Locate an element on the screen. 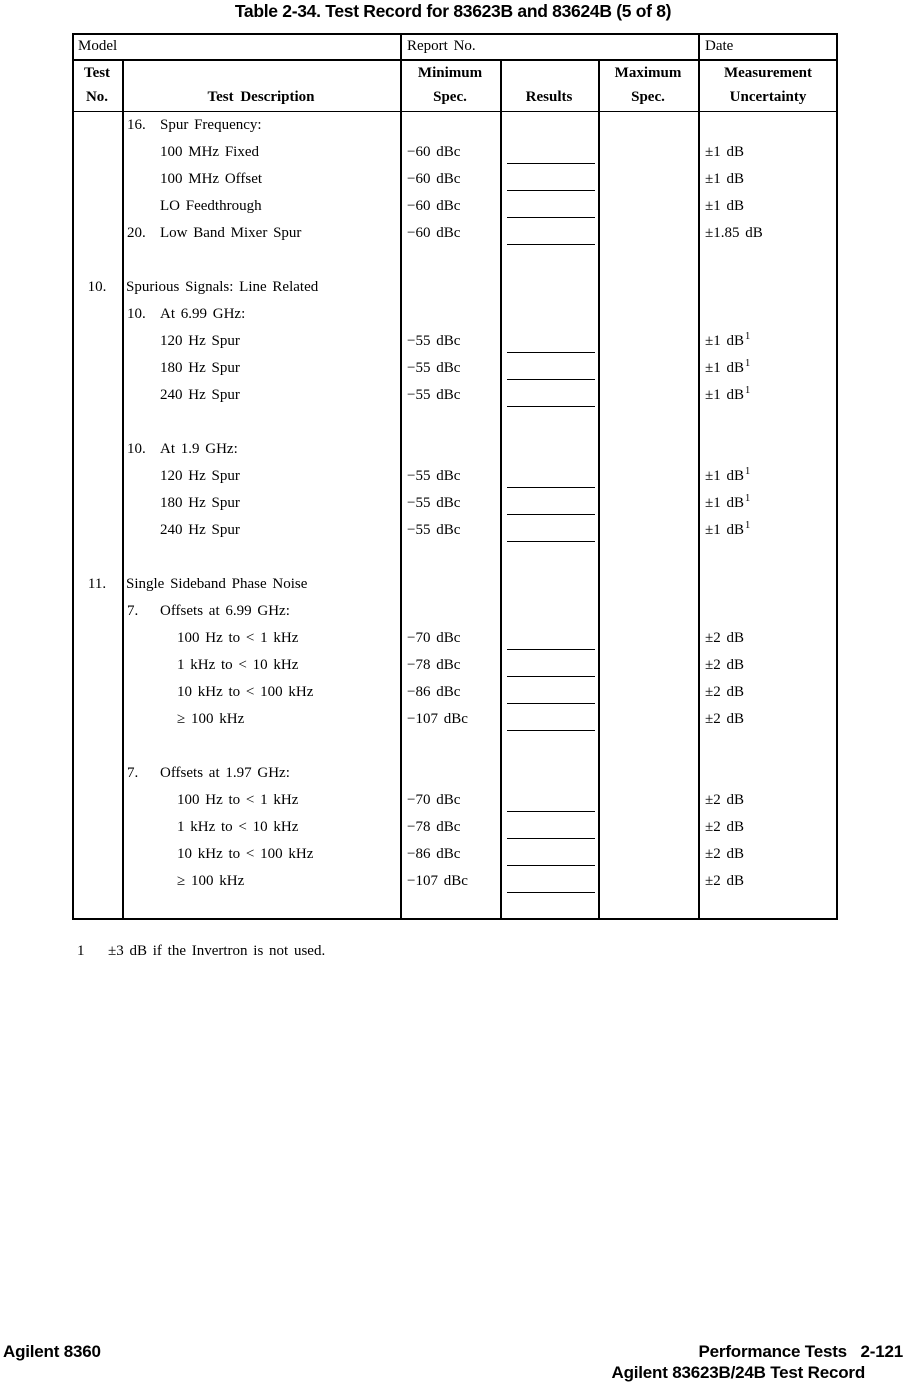 This screenshot has height=1387, width=906. item-text: Offsets at 6.99 GHz: is located at coordinates (225, 611).